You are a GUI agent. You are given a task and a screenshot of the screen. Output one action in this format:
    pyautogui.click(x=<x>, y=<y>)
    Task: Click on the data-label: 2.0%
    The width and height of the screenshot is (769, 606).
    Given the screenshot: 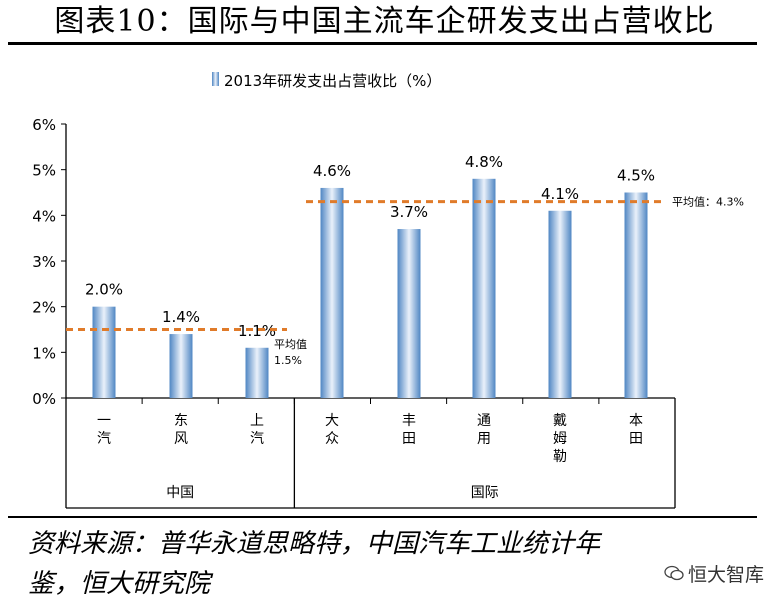 What is the action you would take?
    pyautogui.click(x=104, y=290)
    